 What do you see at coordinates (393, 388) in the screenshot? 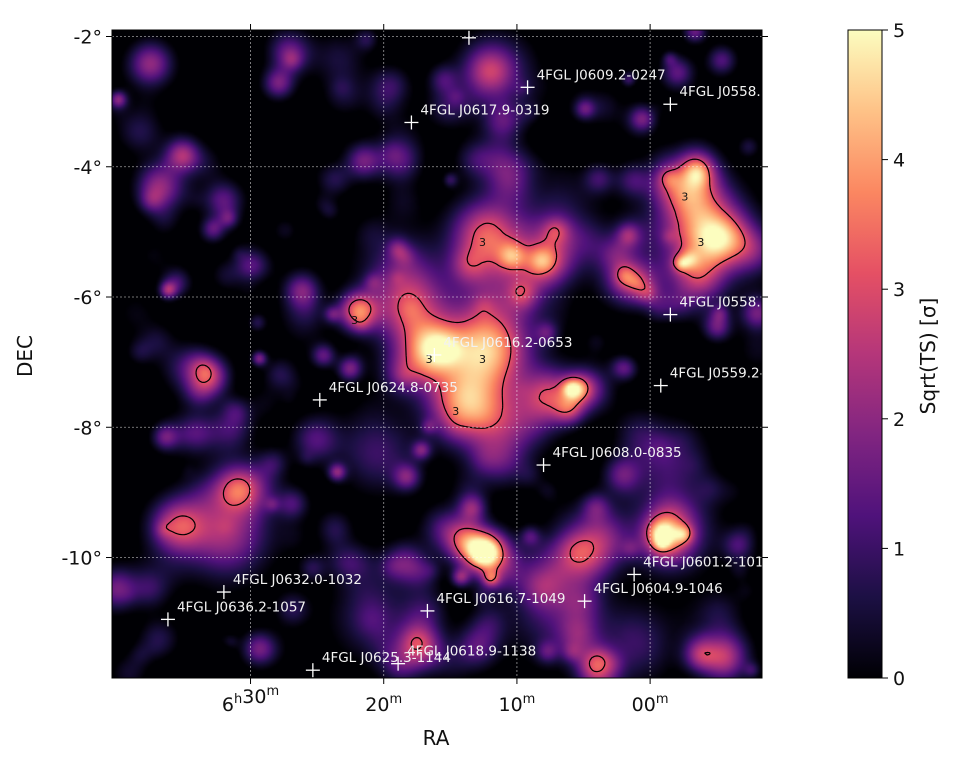
I see `source-label: 4FGL J0624.8-0735` at bounding box center [393, 388].